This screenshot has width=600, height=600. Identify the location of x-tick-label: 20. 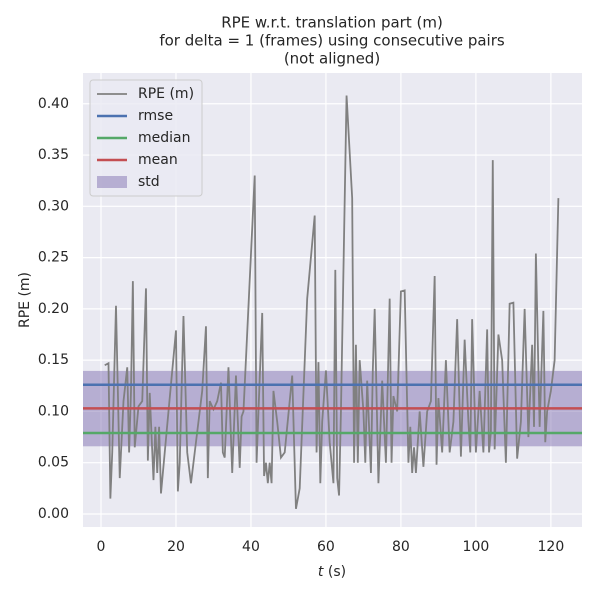
(176, 547).